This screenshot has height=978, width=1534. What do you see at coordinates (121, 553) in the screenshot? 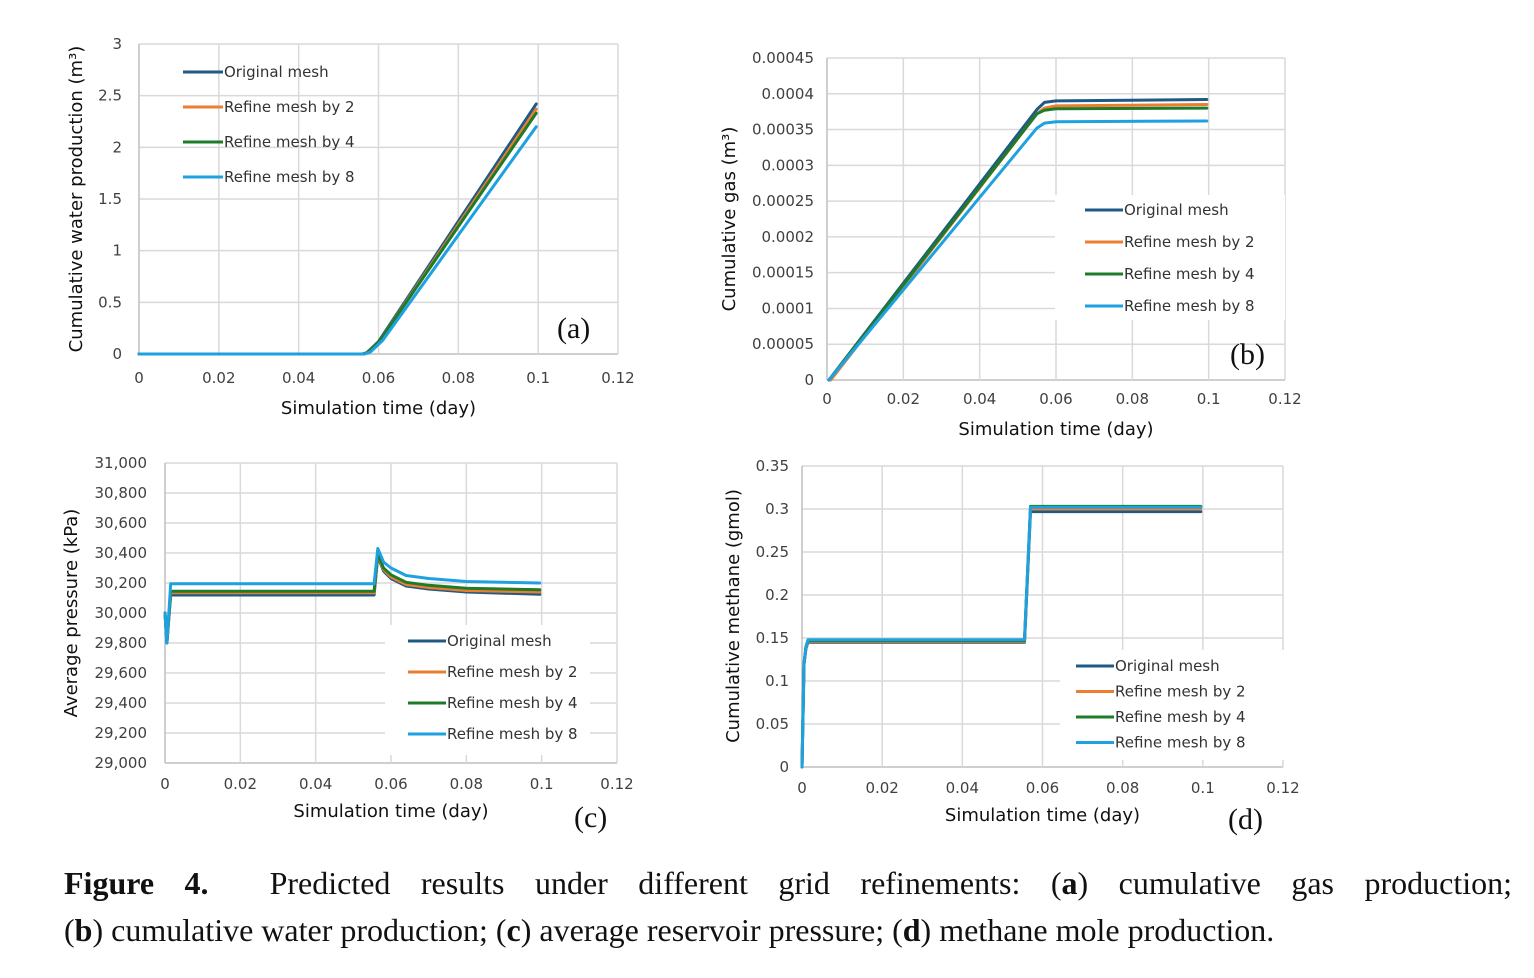
I see `y-tick-label: 30,400` at bounding box center [121, 553].